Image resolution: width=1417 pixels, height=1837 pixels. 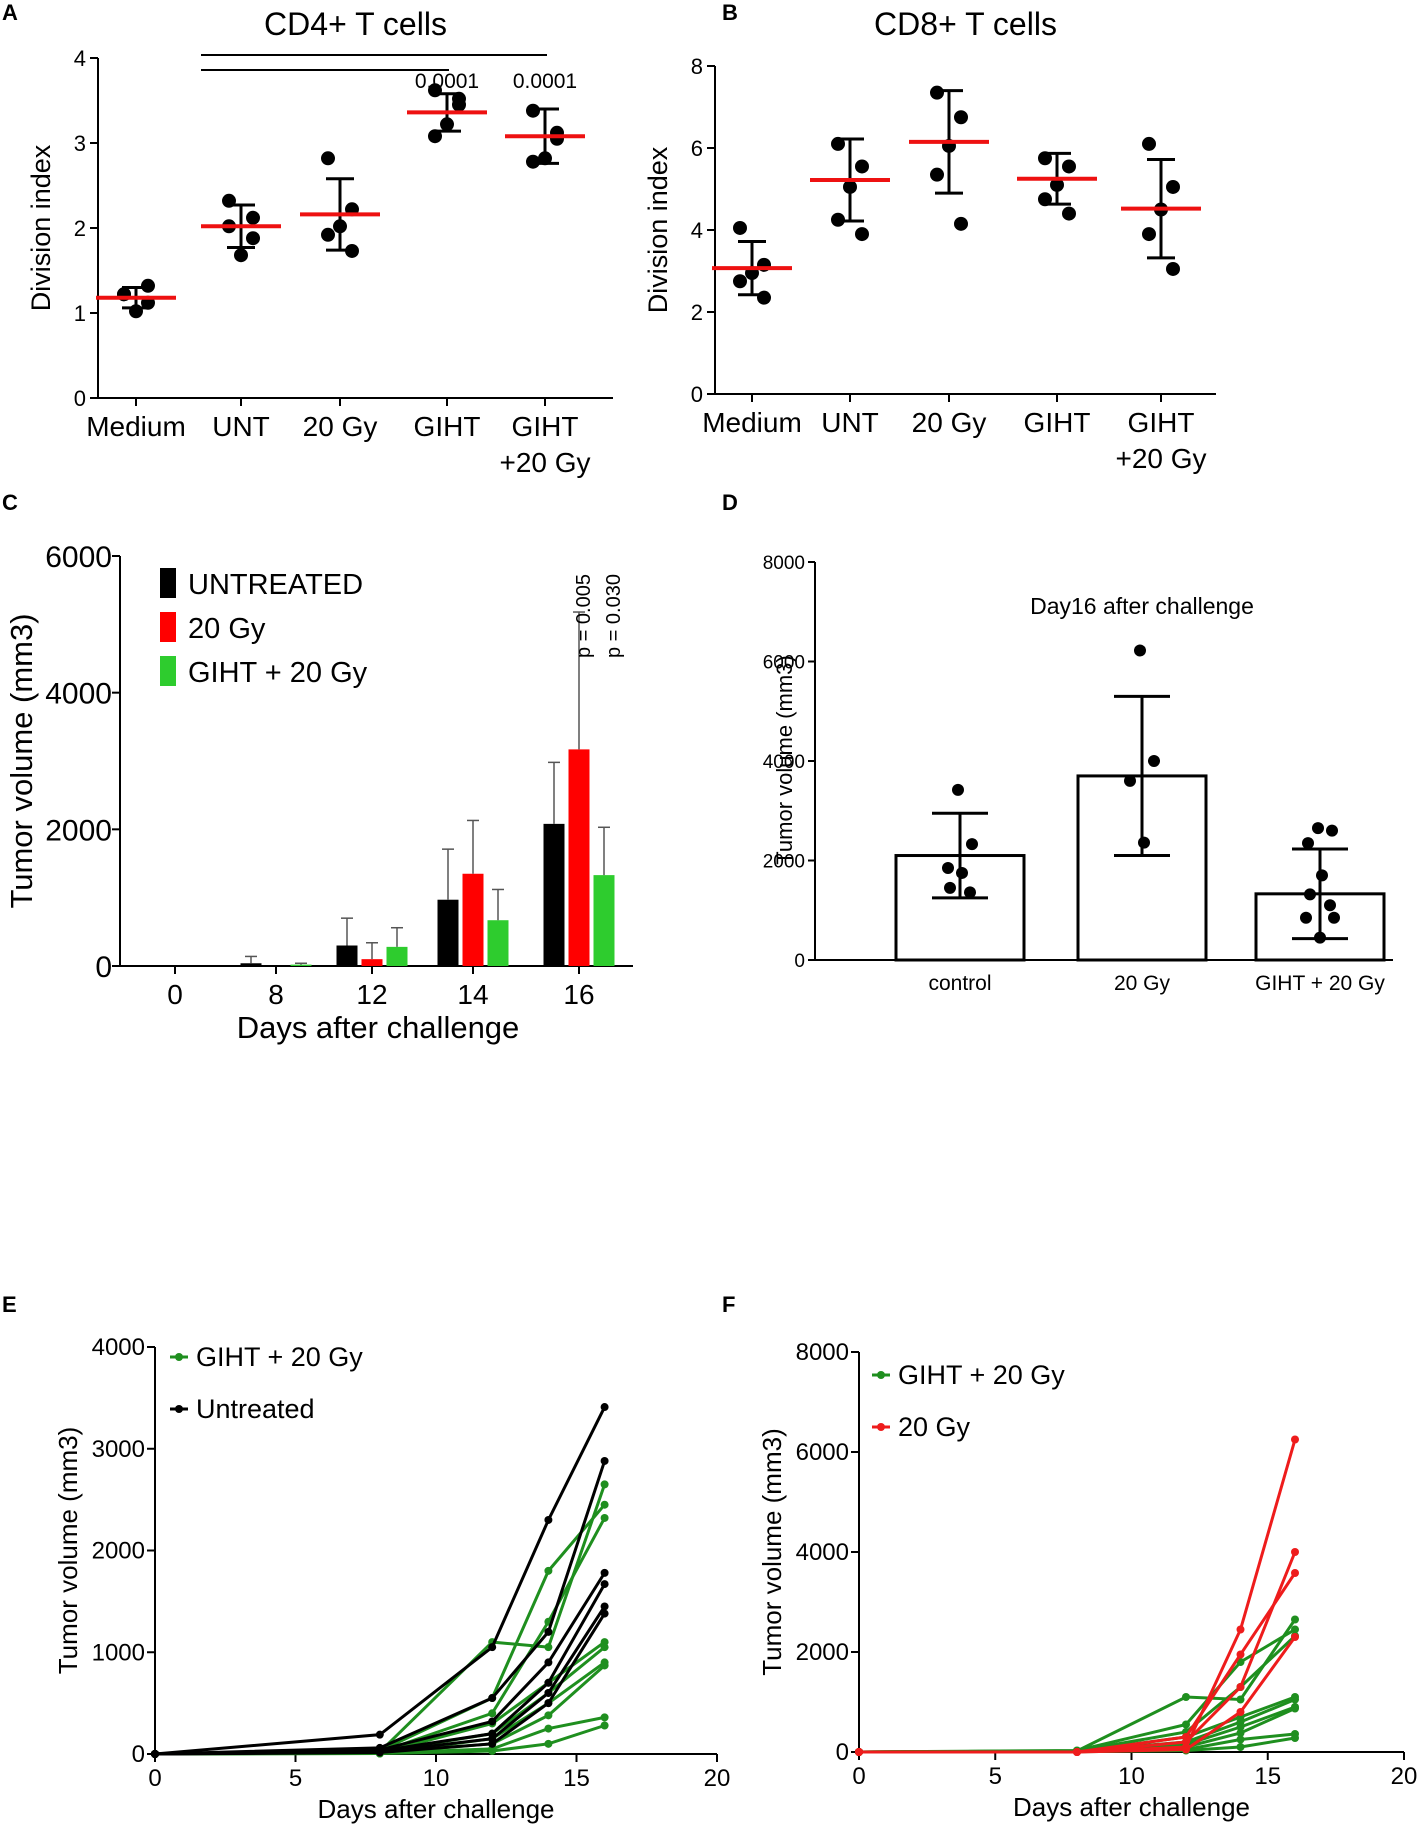 What do you see at coordinates (544, 462) in the screenshot?
I see `x-tick-label: +20 Gy` at bounding box center [544, 462].